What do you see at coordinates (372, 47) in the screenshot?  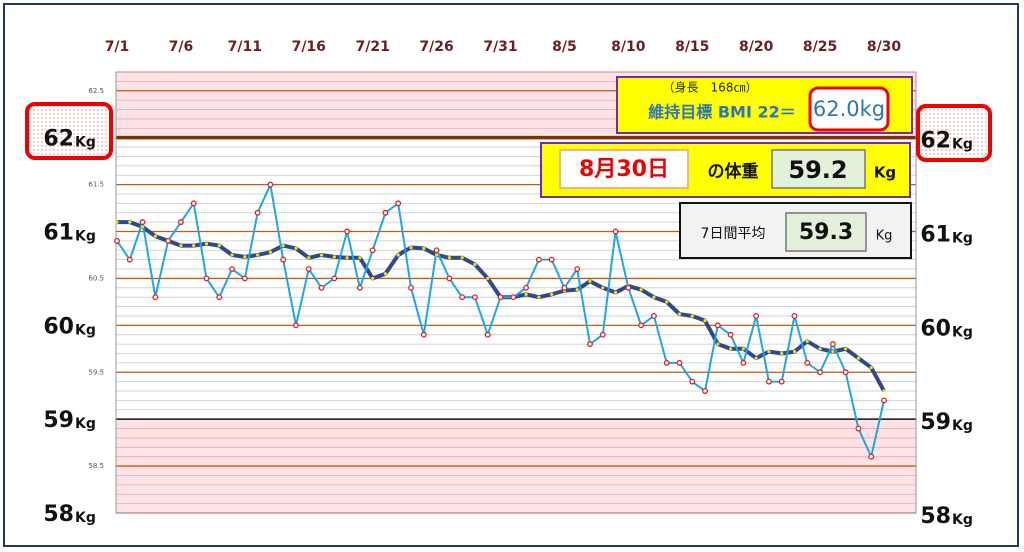 I see `x-tick-label: 7/21` at bounding box center [372, 47].